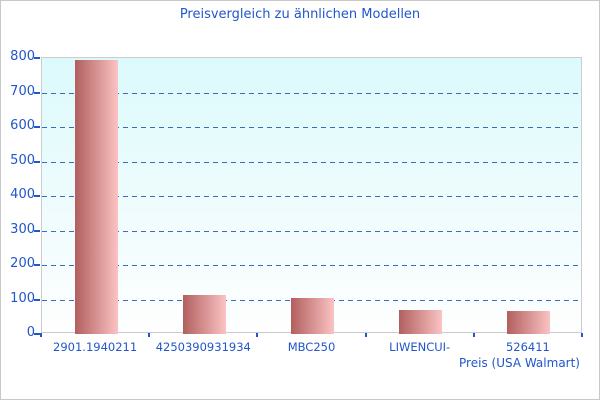 The width and height of the screenshot is (600, 400). Describe the element at coordinates (420, 347) in the screenshot. I see `x-category-label-LIWENCUI-: LIWENCUI-` at that location.